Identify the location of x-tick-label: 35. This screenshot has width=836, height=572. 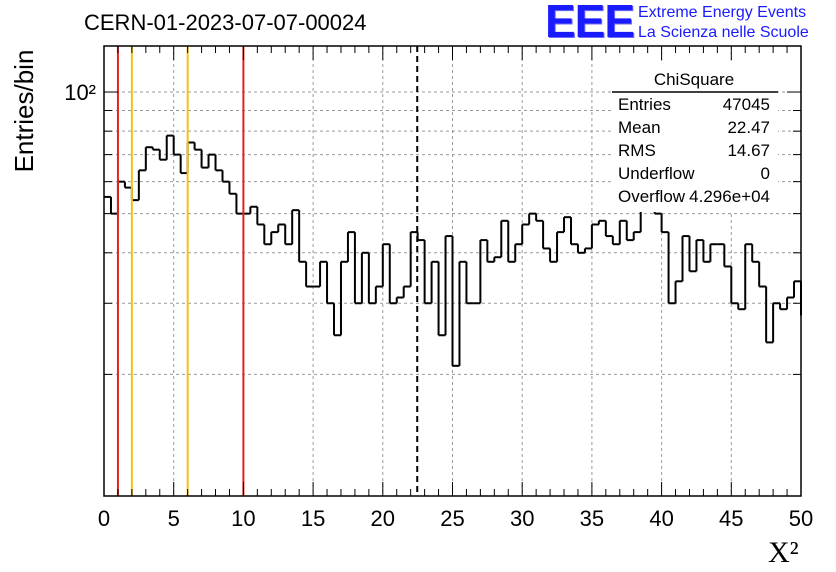
(592, 518).